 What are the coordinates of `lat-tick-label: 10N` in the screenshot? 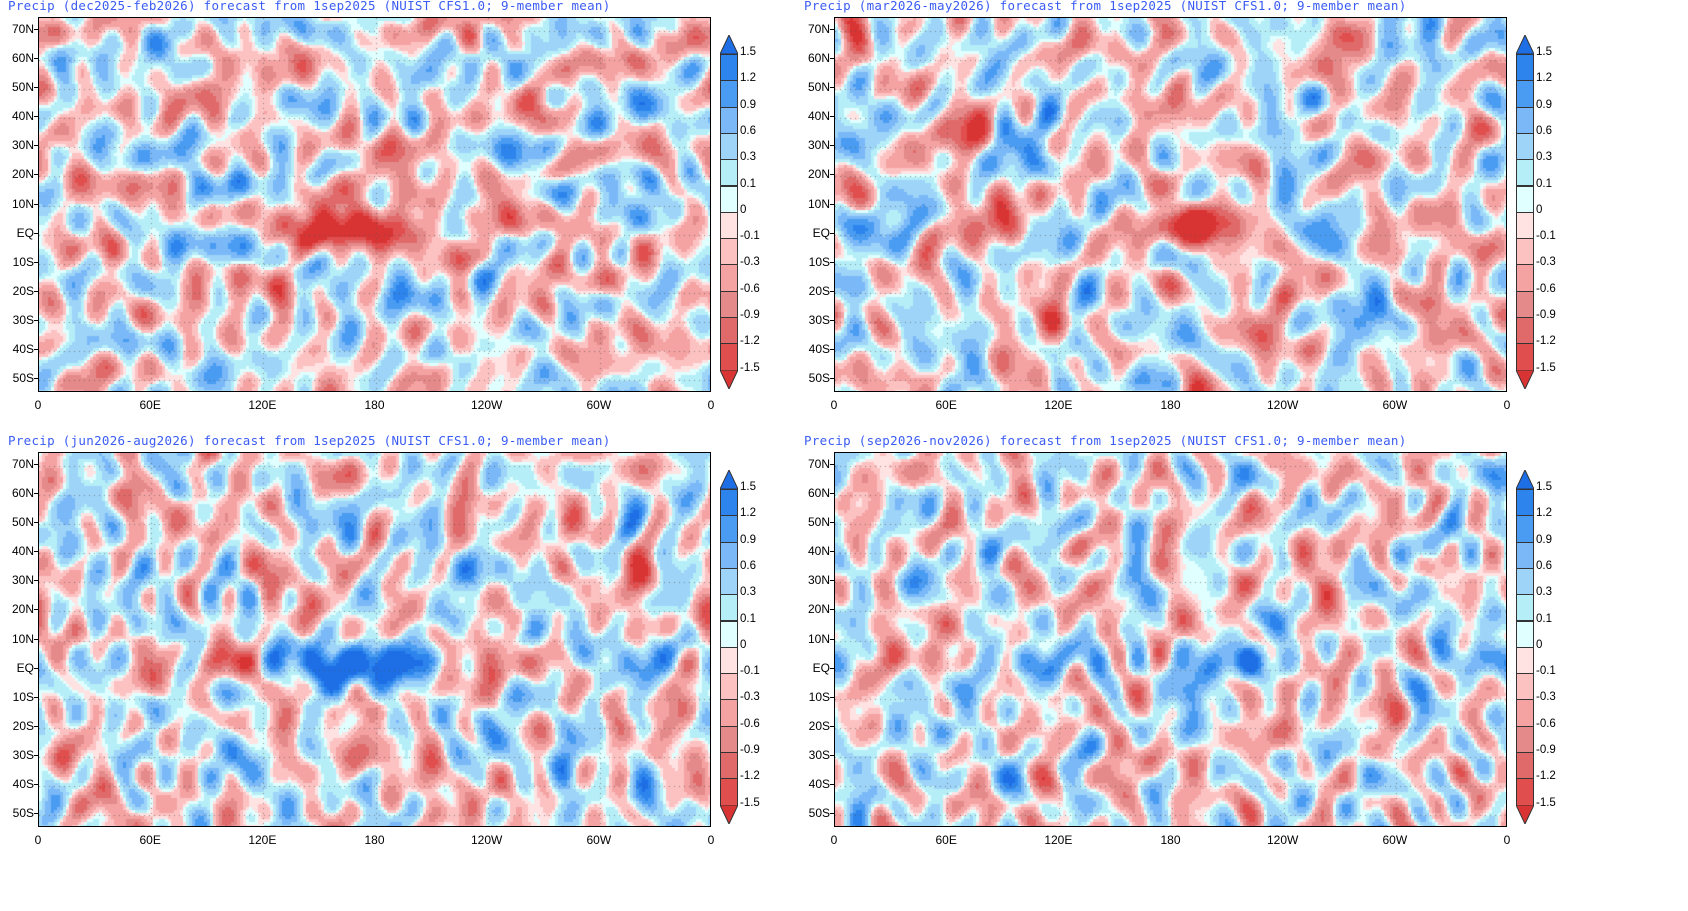 It's located at (19, 639).